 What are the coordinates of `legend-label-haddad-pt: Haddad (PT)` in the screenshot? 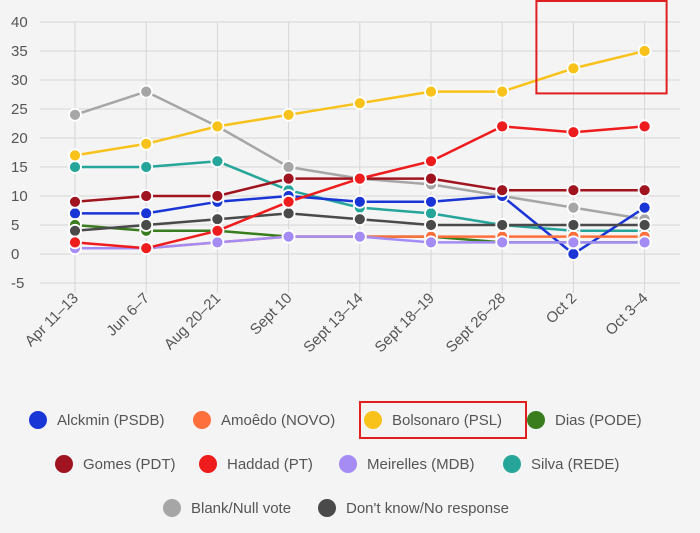 It's located at (270, 464).